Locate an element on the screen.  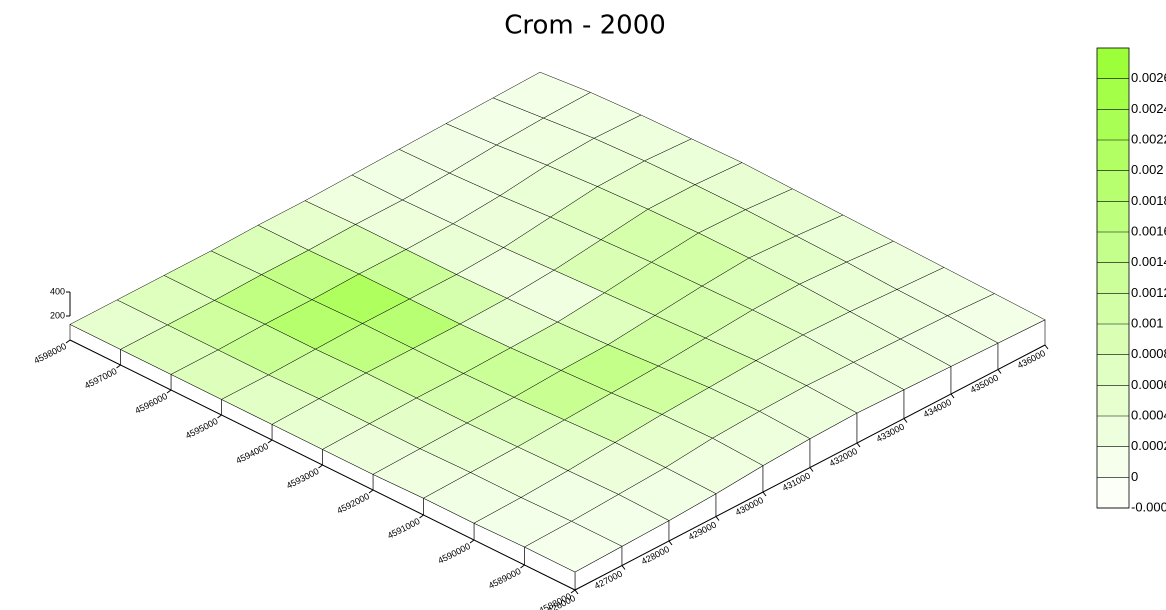
colorbar-label: 0.0018 is located at coordinates (1148, 200).